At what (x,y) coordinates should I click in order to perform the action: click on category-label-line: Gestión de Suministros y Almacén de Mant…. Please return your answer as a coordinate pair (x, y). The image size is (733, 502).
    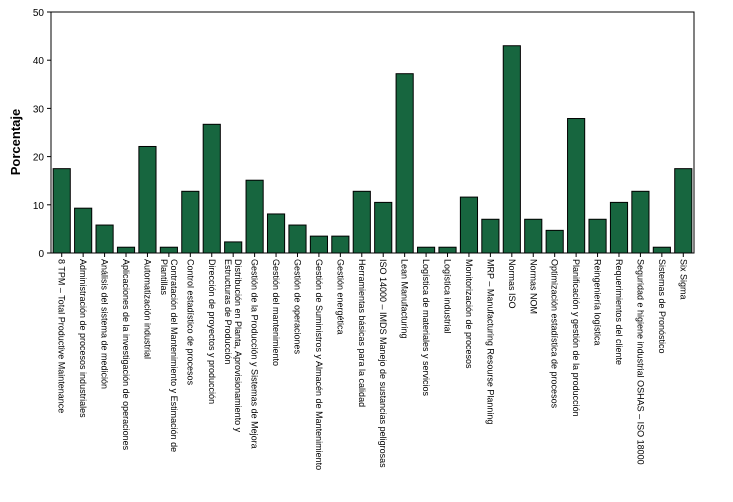
    Looking at the image, I should click on (319, 364).